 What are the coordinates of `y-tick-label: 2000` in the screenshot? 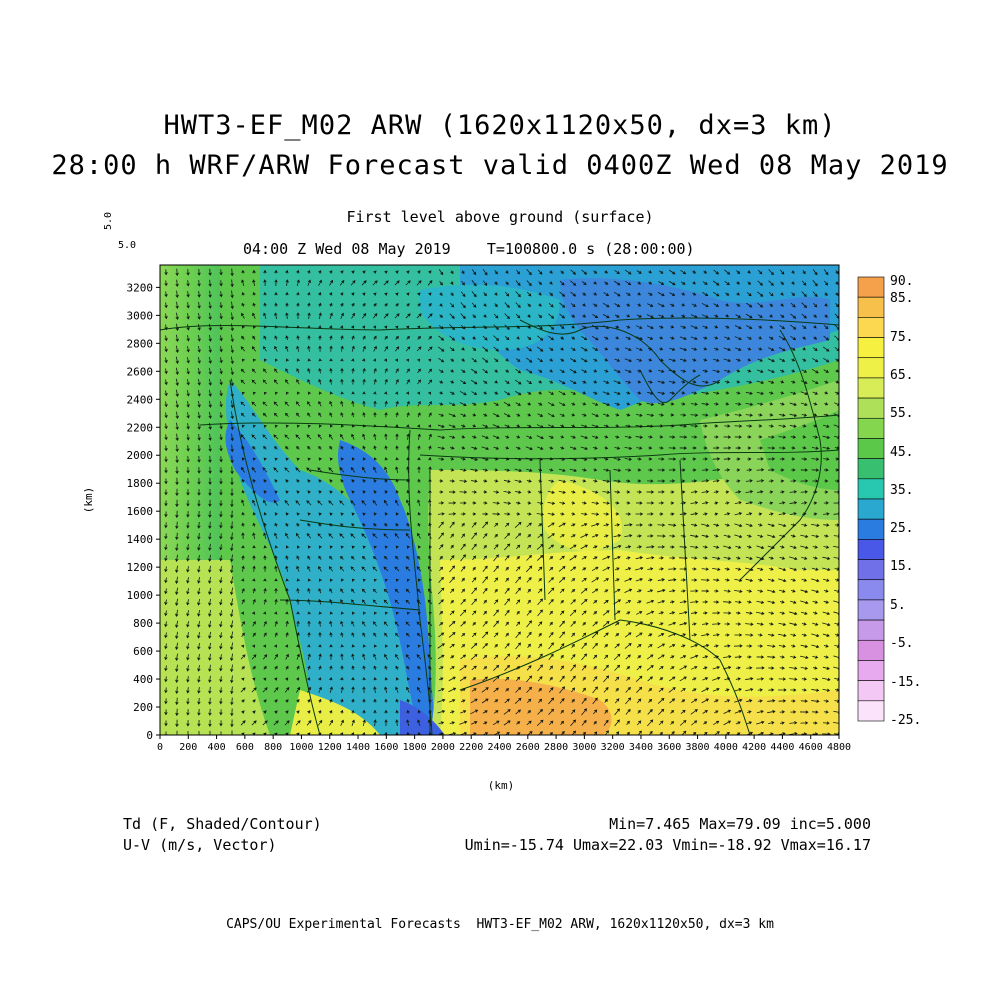 It's located at (140, 455).